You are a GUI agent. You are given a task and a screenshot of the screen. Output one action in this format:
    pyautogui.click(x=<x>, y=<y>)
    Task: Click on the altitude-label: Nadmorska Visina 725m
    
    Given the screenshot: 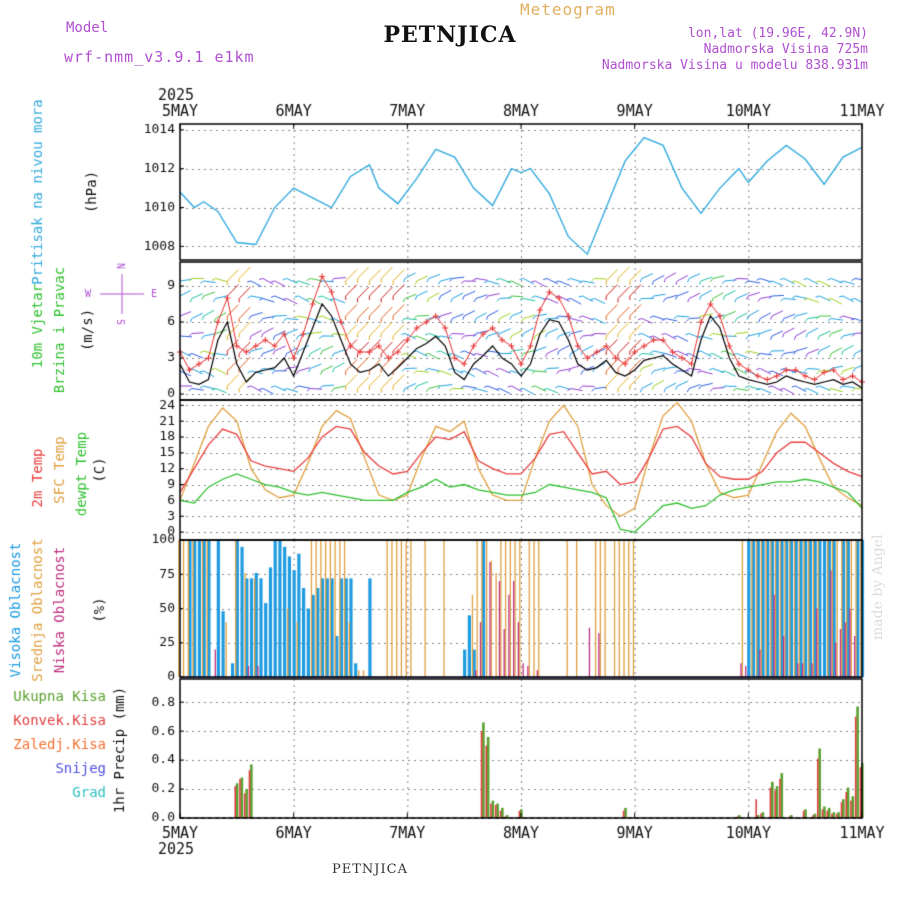 What is the action you would take?
    pyautogui.click(x=785, y=49)
    